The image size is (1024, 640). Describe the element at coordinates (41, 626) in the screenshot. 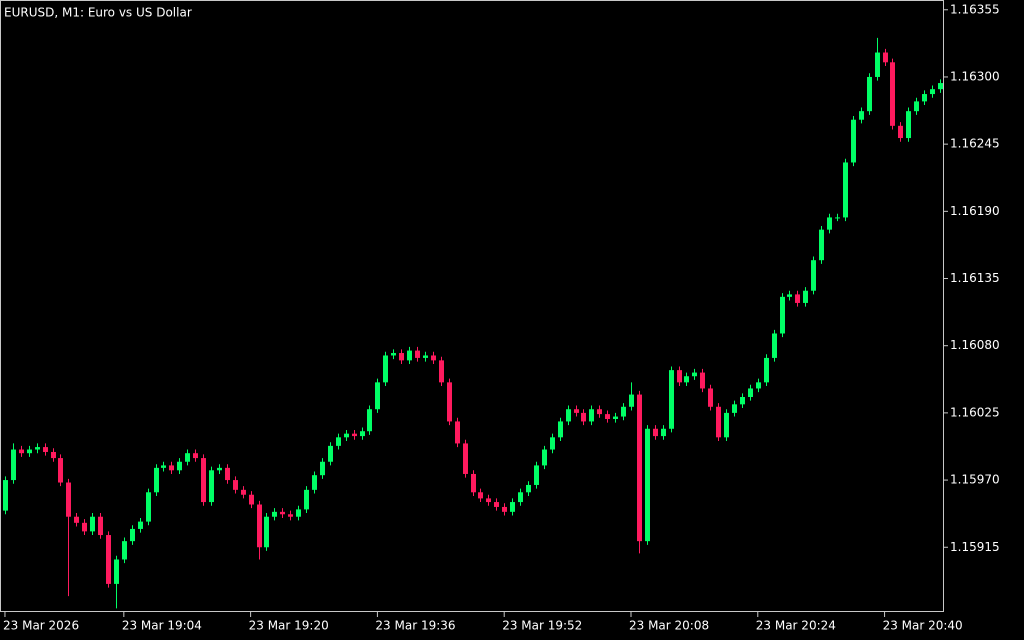

I see `x-tick-label: 23 Mar 2026` at that location.